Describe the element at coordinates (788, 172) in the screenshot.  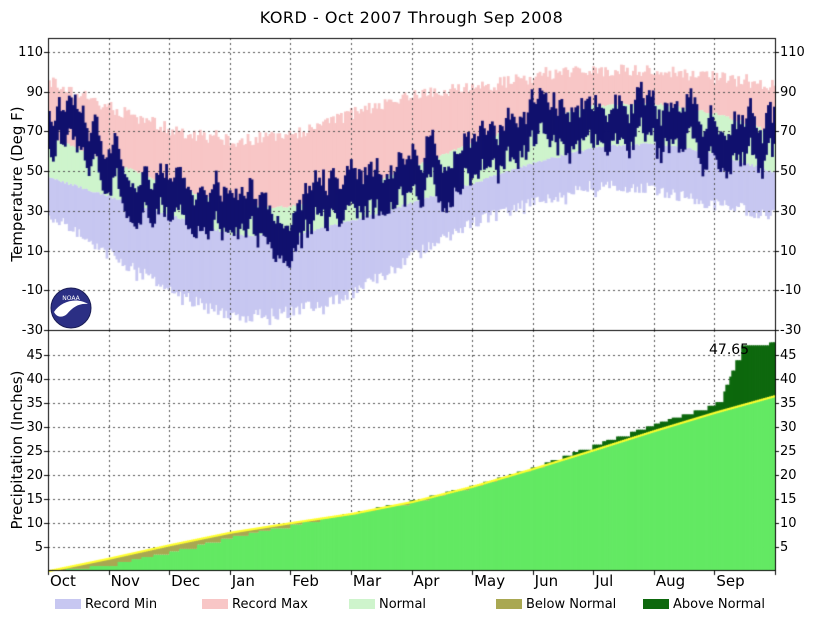
I see `temp-y-tick-label-right: 50` at that location.